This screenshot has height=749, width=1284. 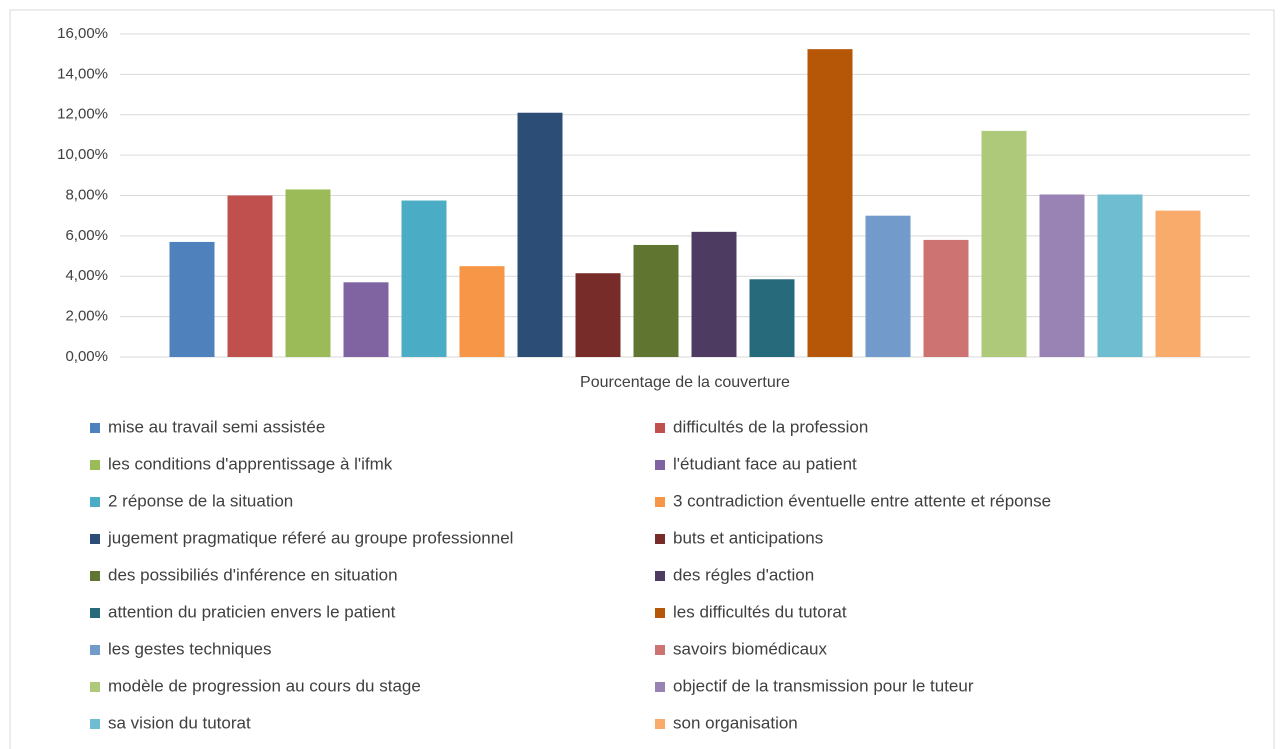 I want to click on y-tick-label: 10,00%, so click(x=82, y=154).